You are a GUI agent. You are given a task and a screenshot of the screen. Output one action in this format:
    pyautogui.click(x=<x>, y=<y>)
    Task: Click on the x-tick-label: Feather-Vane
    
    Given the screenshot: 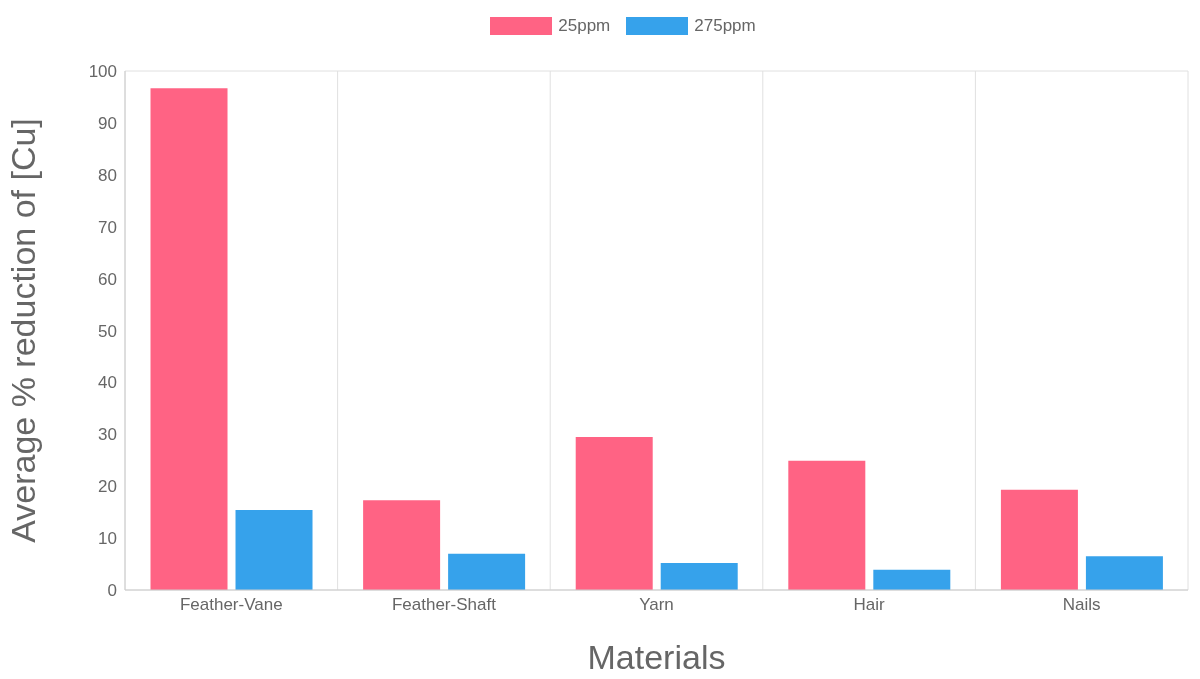 What is the action you would take?
    pyautogui.click(x=231, y=605)
    